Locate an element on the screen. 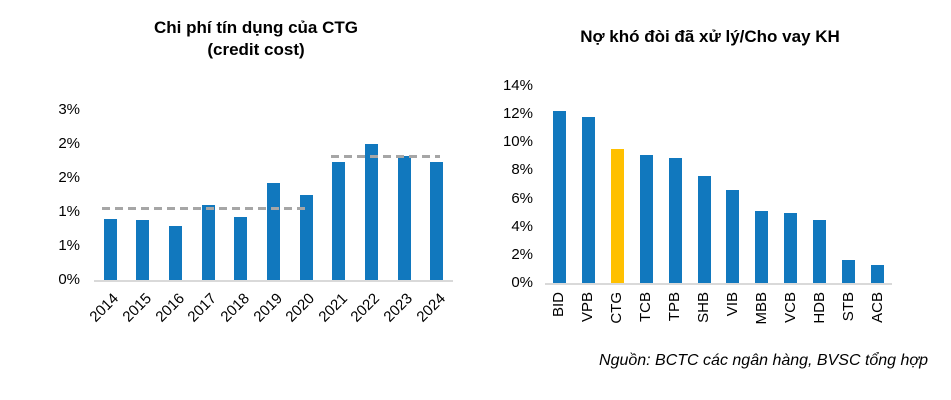 This screenshot has height=400, width=951. bar-VCB is located at coordinates (791, 247).